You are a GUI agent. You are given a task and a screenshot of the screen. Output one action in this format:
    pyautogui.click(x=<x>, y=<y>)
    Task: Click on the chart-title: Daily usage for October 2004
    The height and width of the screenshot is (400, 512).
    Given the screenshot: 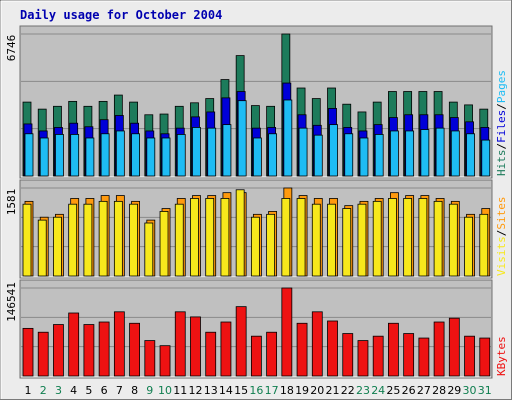 What is the action you would take?
    pyautogui.click(x=121, y=15)
    